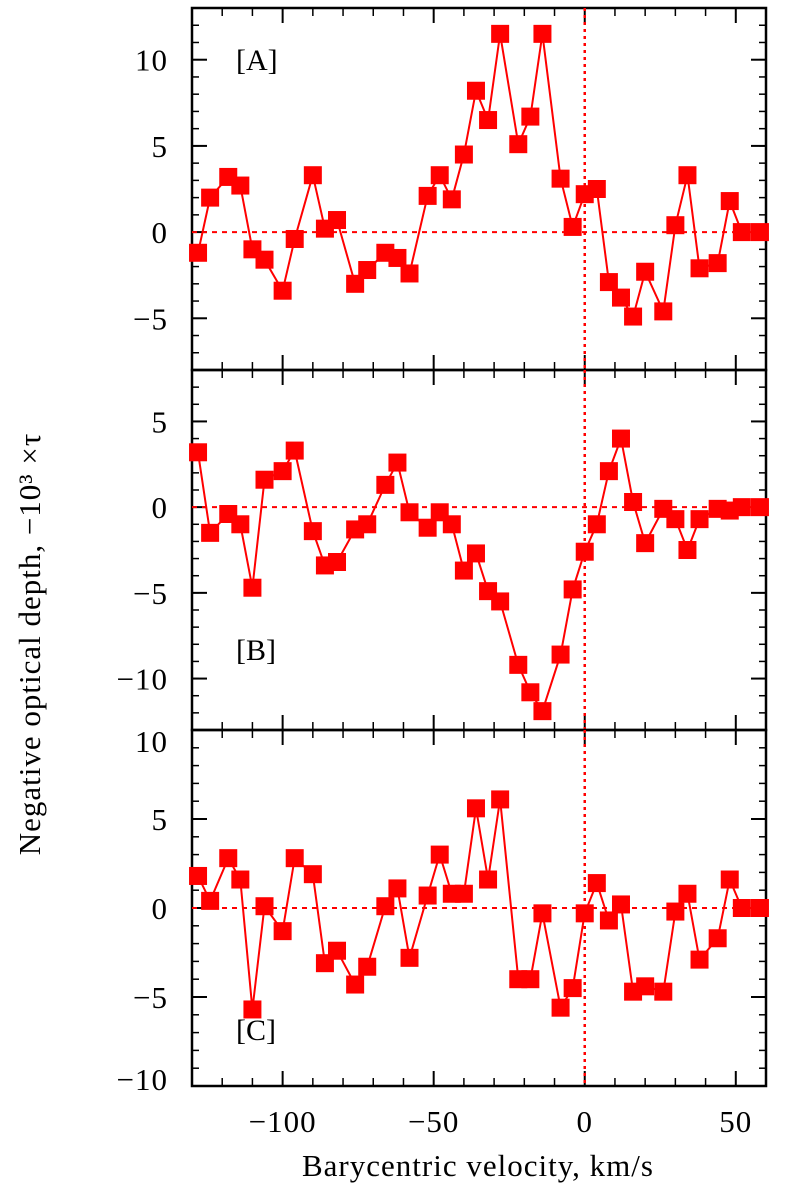 This screenshot has width=810, height=1196. What do you see at coordinates (29, 644) in the screenshot?
I see `y-axis-title: Negative optical depth, −10³ ×τ` at bounding box center [29, 644].